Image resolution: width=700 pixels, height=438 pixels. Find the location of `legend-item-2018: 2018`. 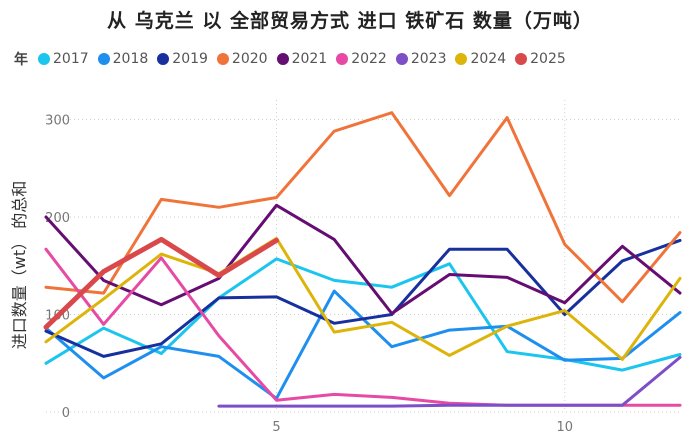

legend-item-2018: 2018 is located at coordinates (123, 59).